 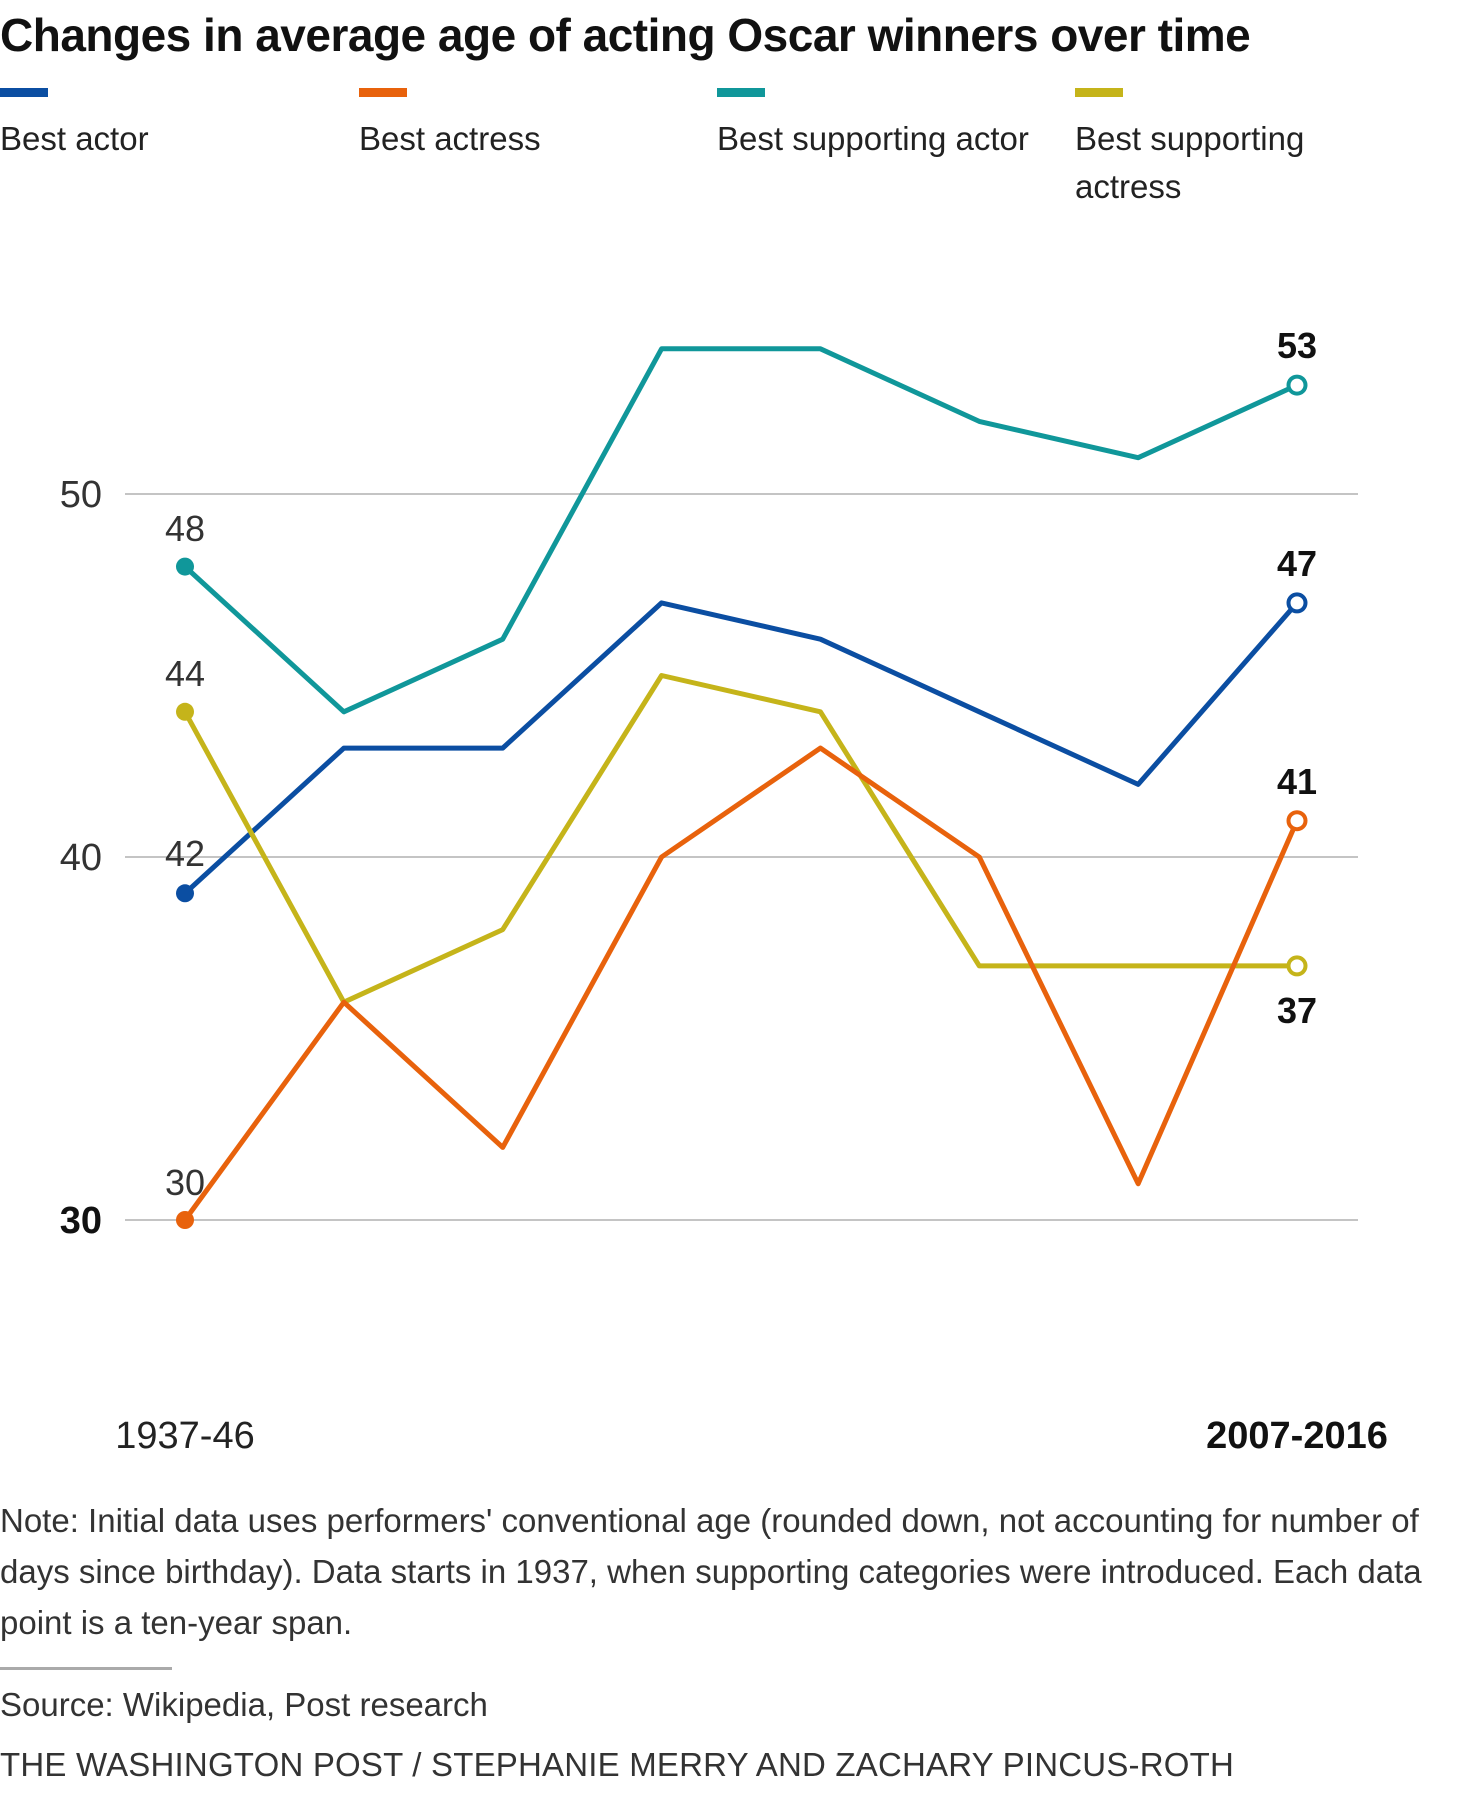 What do you see at coordinates (81, 858) in the screenshot?
I see `y-tick-label-40: 40` at bounding box center [81, 858].